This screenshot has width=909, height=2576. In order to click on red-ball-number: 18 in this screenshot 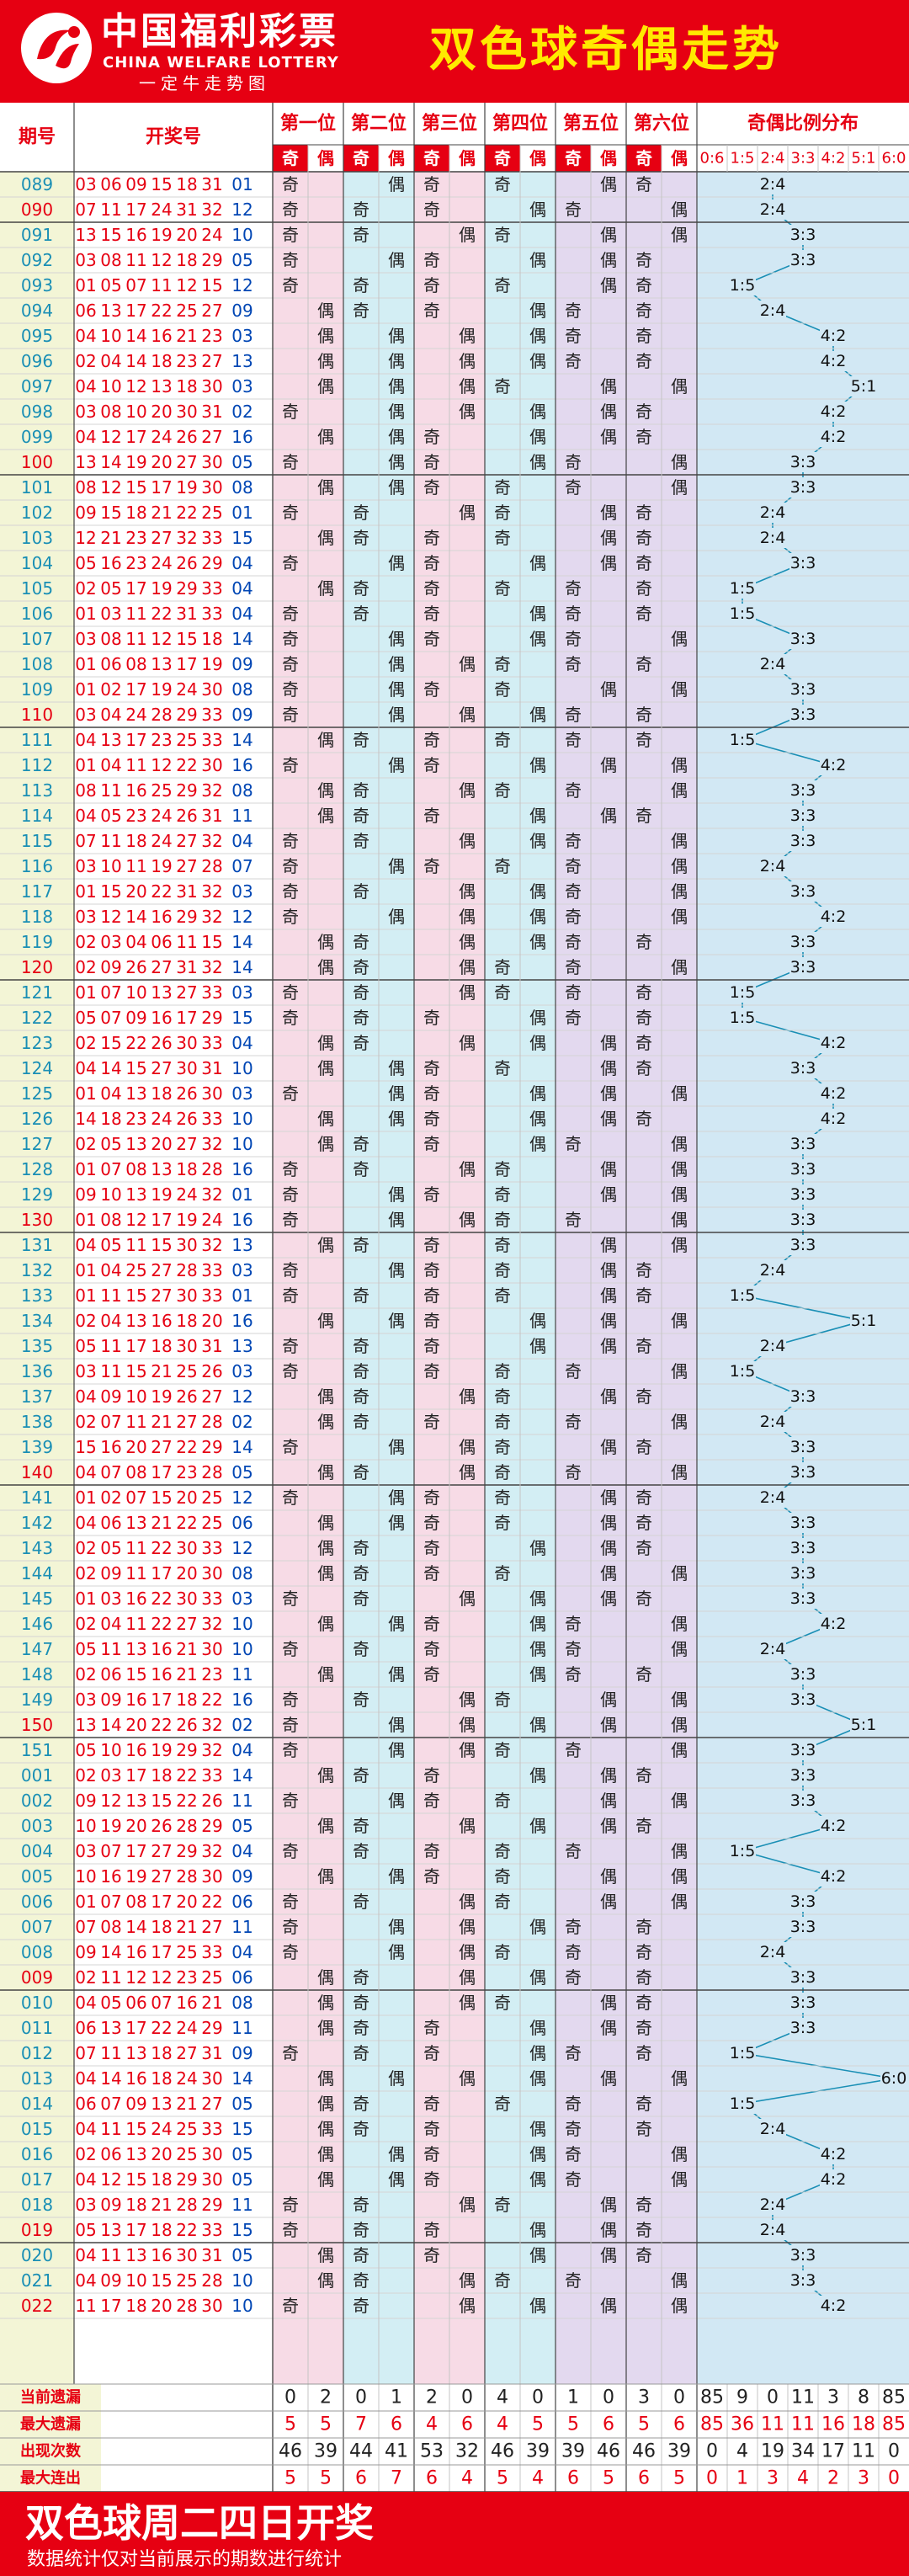, I will do `click(186, 387)`.